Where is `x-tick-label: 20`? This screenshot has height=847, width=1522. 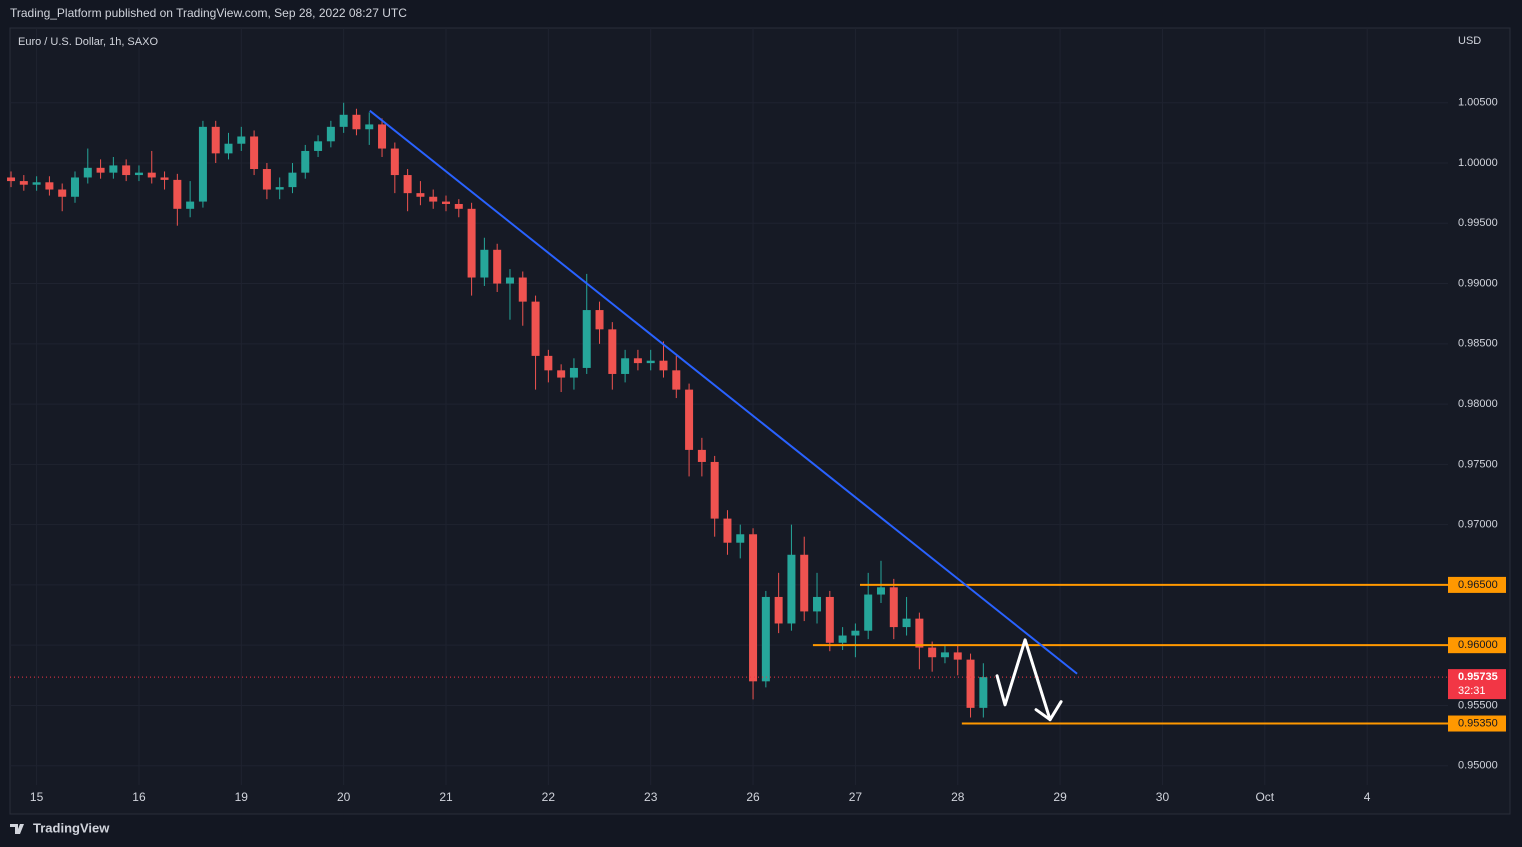
x-tick-label: 20 is located at coordinates (344, 797).